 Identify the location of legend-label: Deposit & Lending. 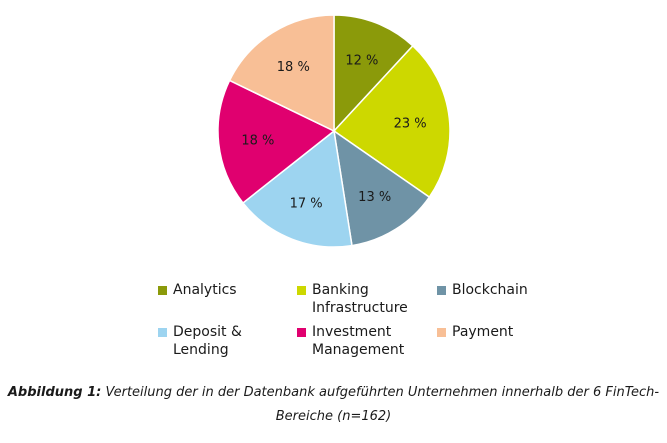
(207, 341).